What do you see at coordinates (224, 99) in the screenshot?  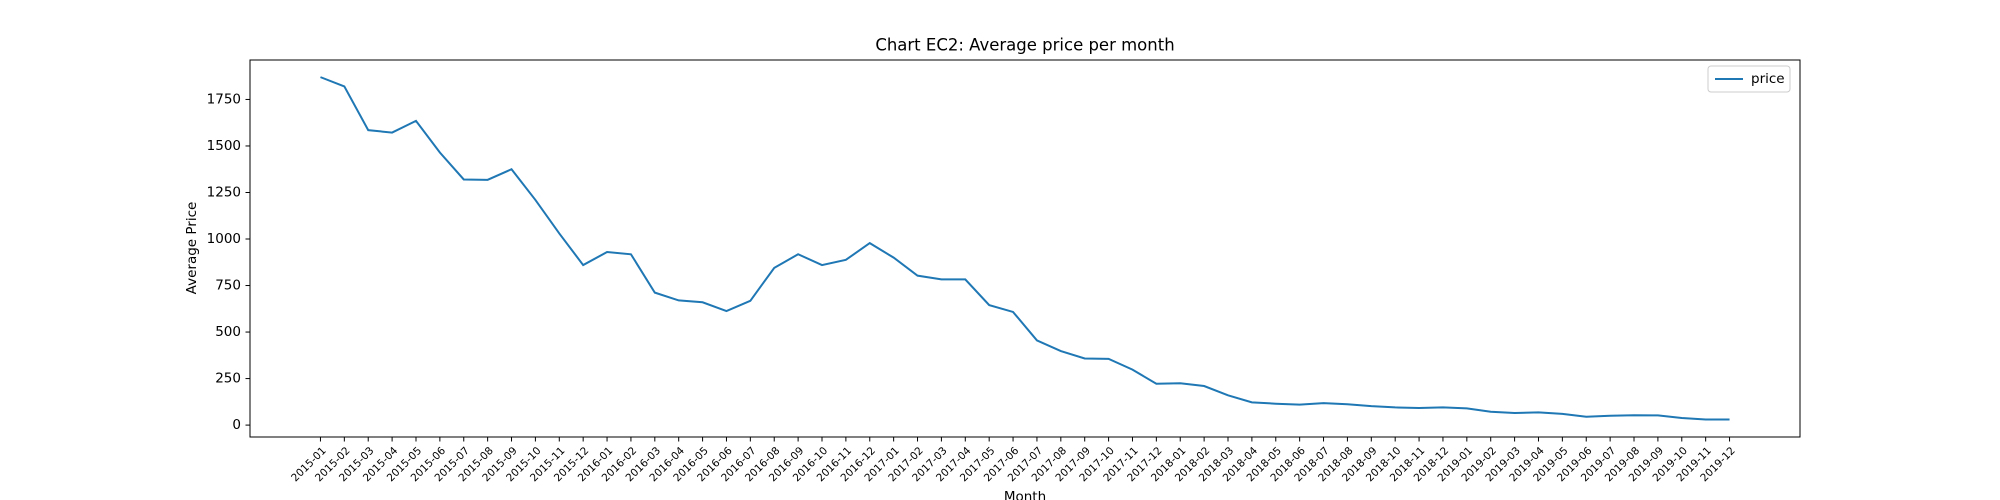 I see `y-tick-label: 1750` at bounding box center [224, 99].